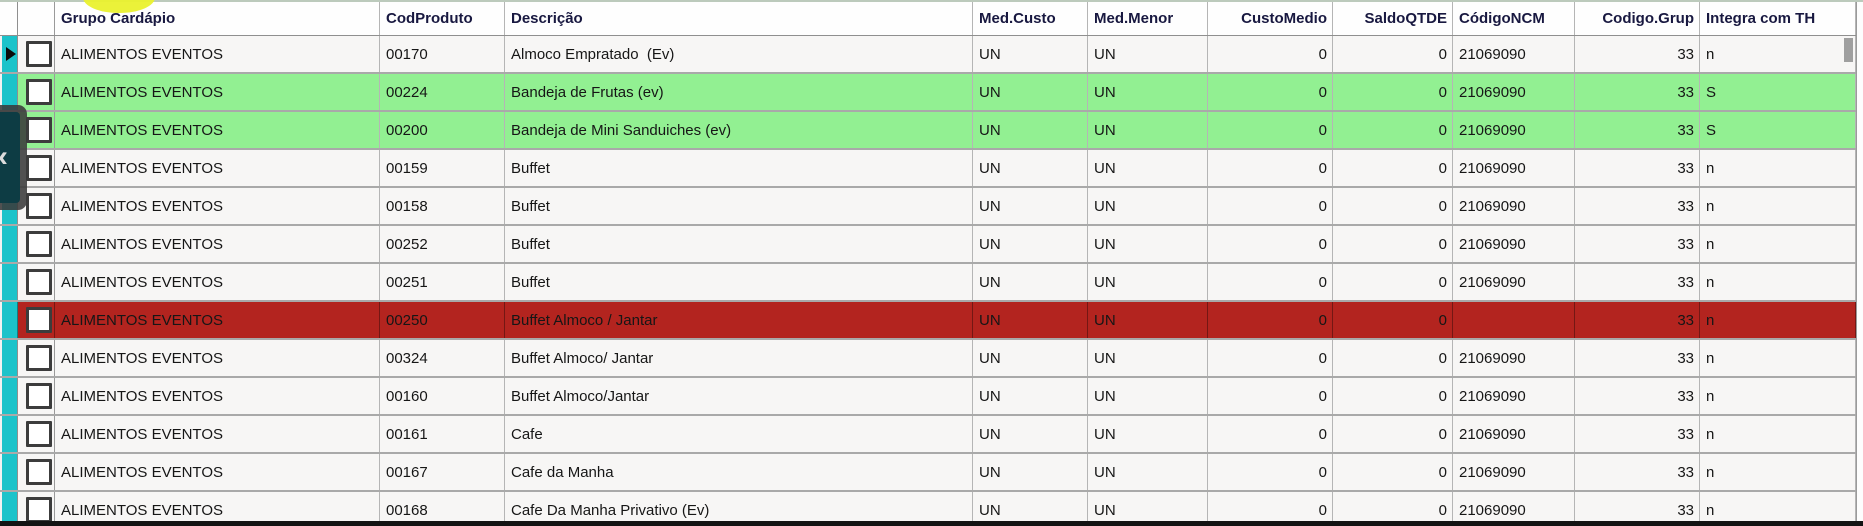 The height and width of the screenshot is (526, 1863). What do you see at coordinates (1778, 18) in the screenshot?
I see `column-header-integra: Integra com TH` at bounding box center [1778, 18].